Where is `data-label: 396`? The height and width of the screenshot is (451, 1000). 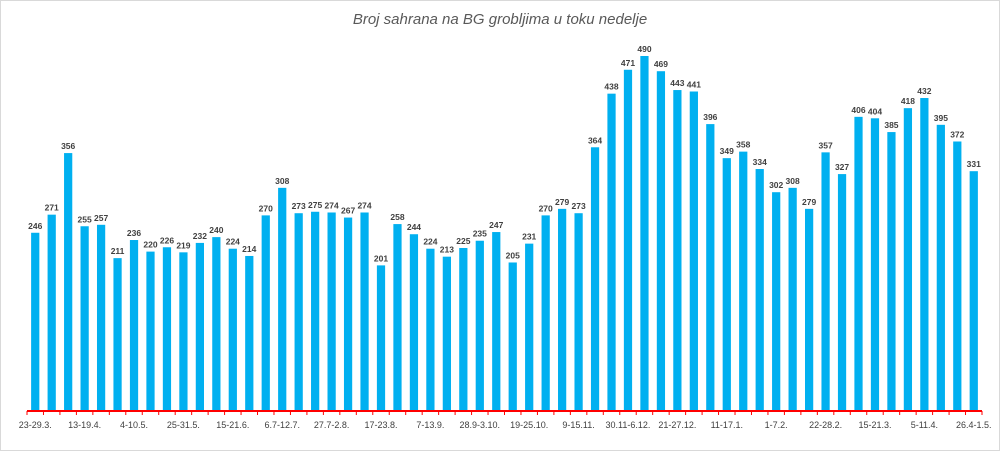
data-label: 396 is located at coordinates (710, 117).